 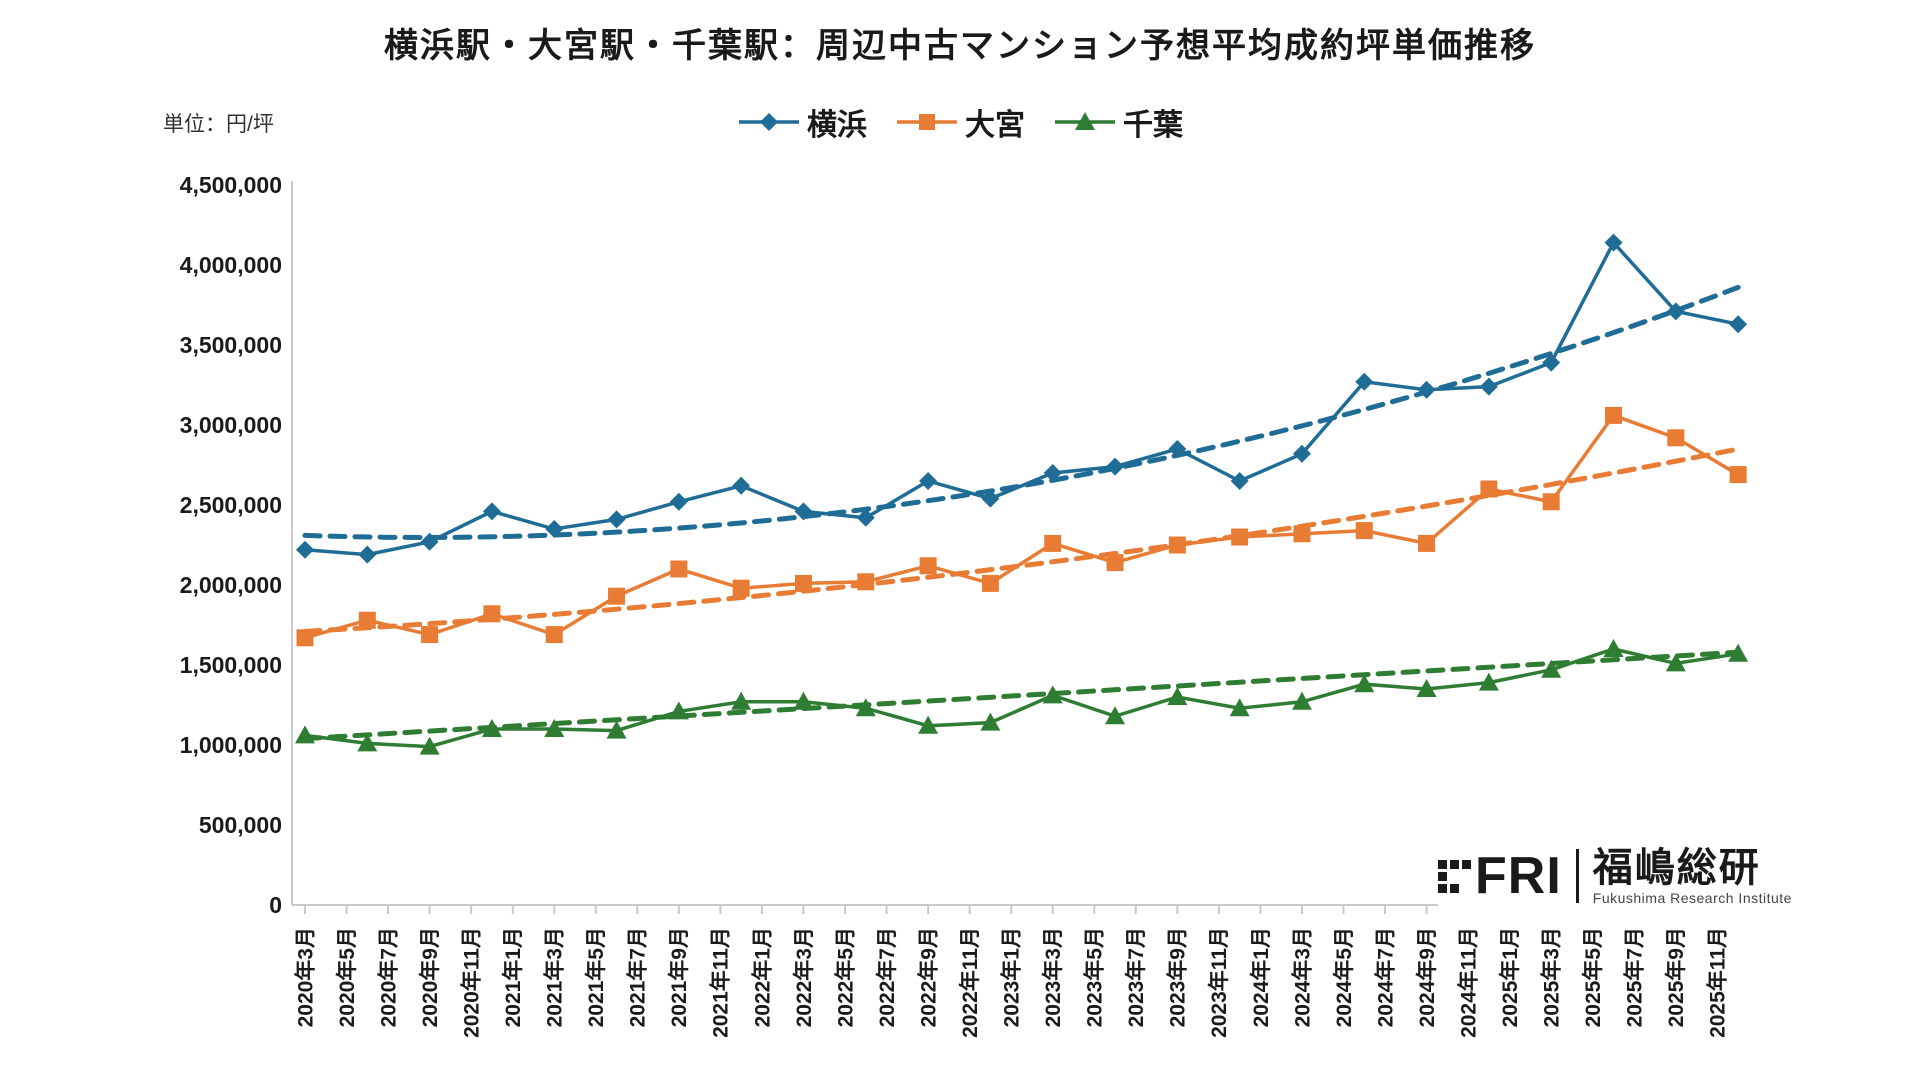 What do you see at coordinates (231, 265) in the screenshot?
I see `y-axis-tick-label: 4,000,000` at bounding box center [231, 265].